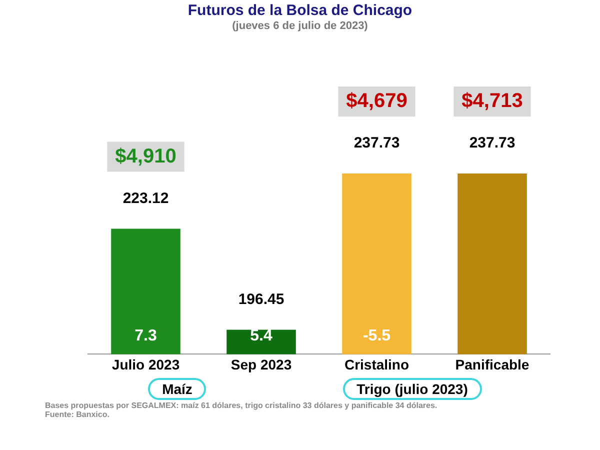  I want to click on annotation: 5.4, so click(261, 336).